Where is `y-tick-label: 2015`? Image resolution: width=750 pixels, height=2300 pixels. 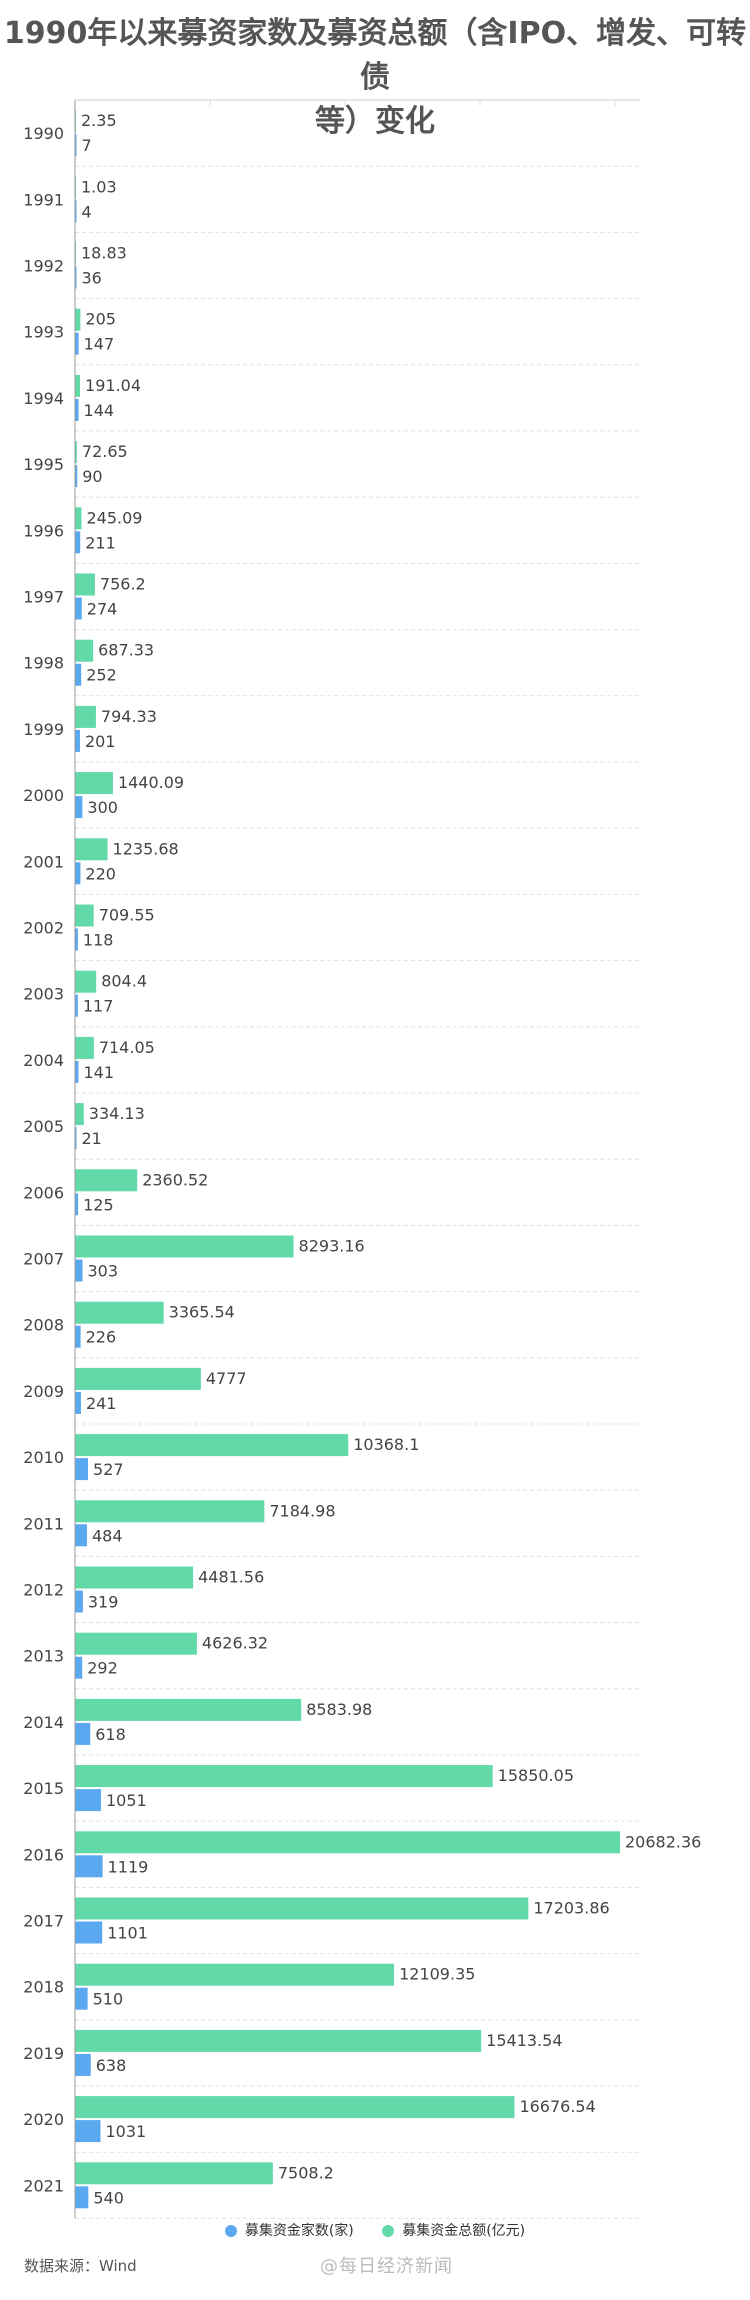
y-tick-label: 2015 is located at coordinates (43, 1788).